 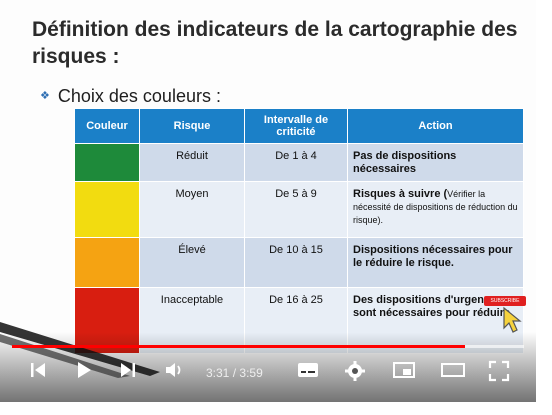 I want to click on header-risque: Risque, so click(x=192, y=126).